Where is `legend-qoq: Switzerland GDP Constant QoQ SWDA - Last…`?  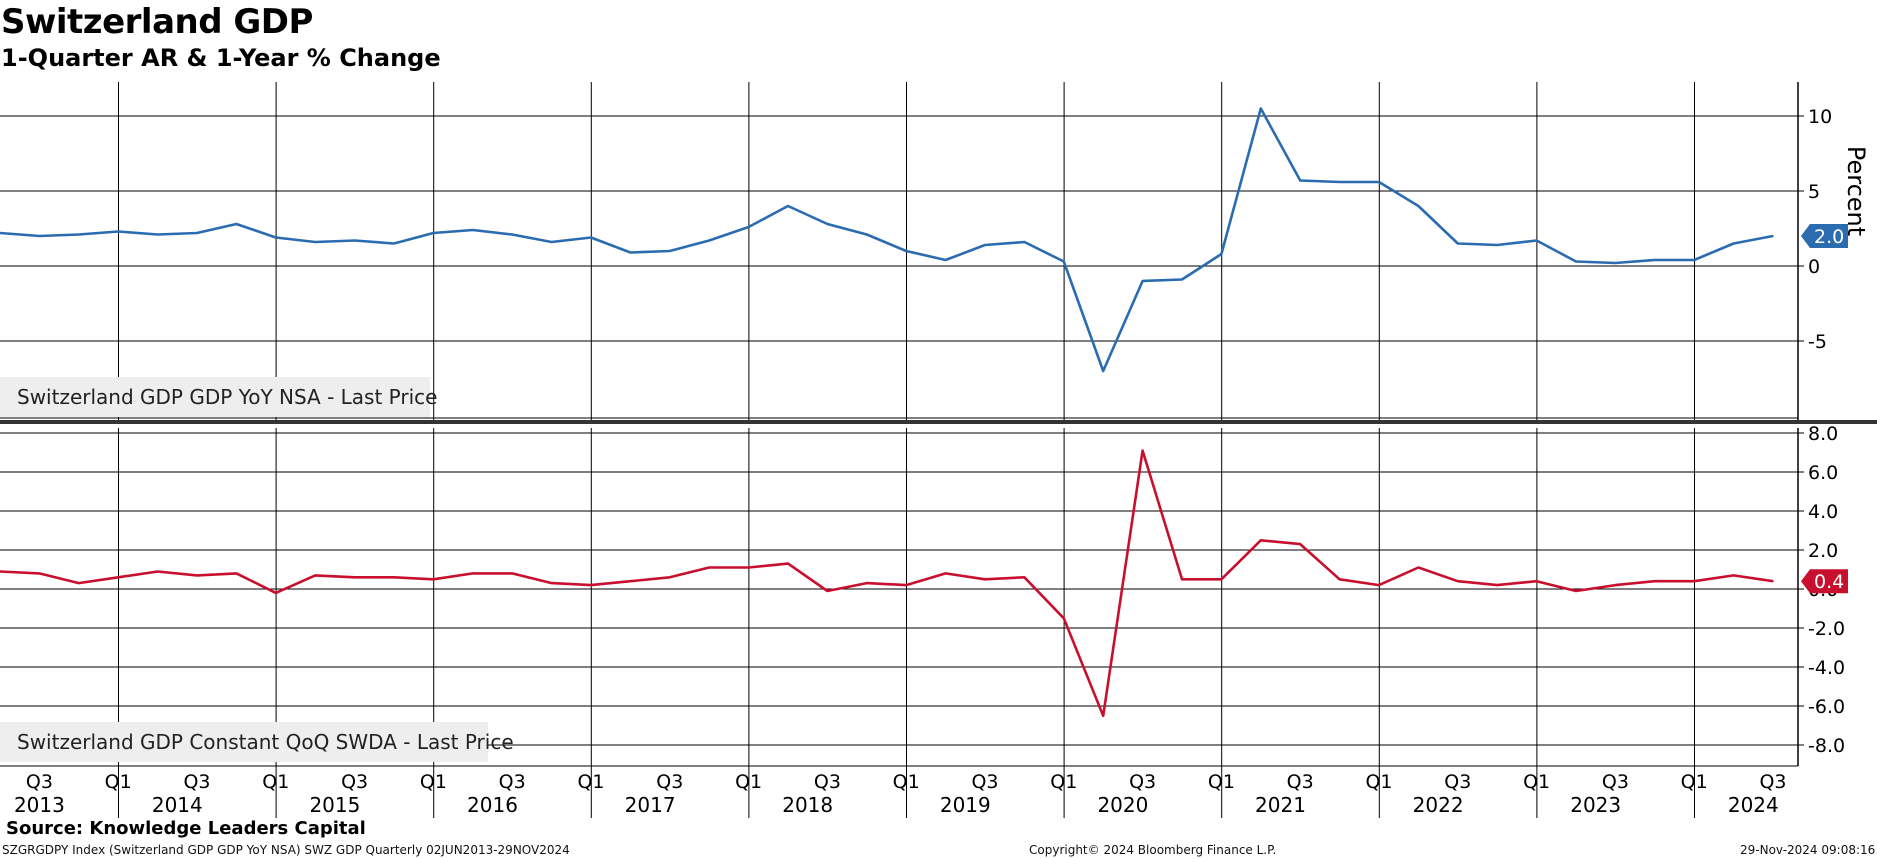 legend-qoq: Switzerland GDP Constant QoQ SWDA - Last… is located at coordinates (257, 742).